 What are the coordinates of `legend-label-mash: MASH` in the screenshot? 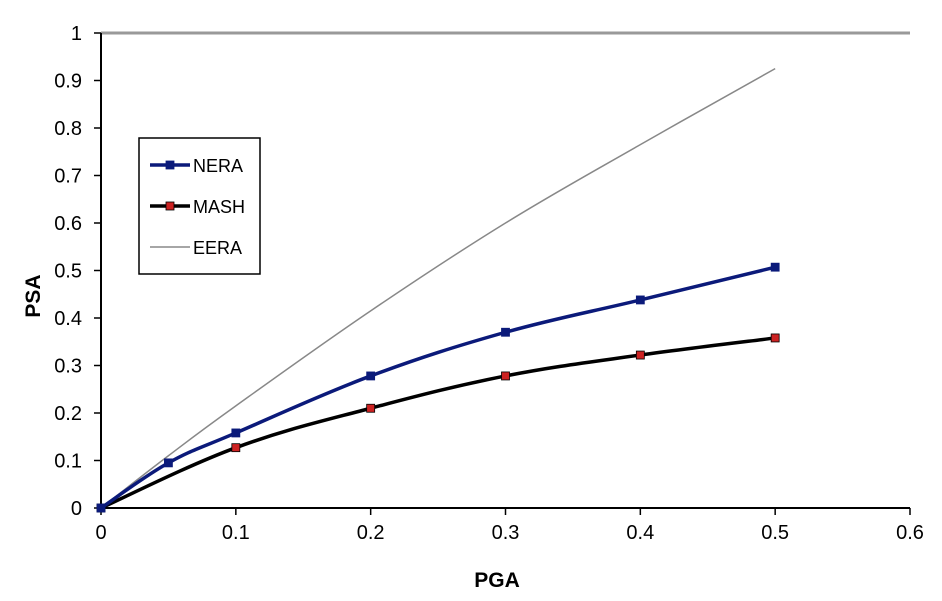 It's located at (219, 207).